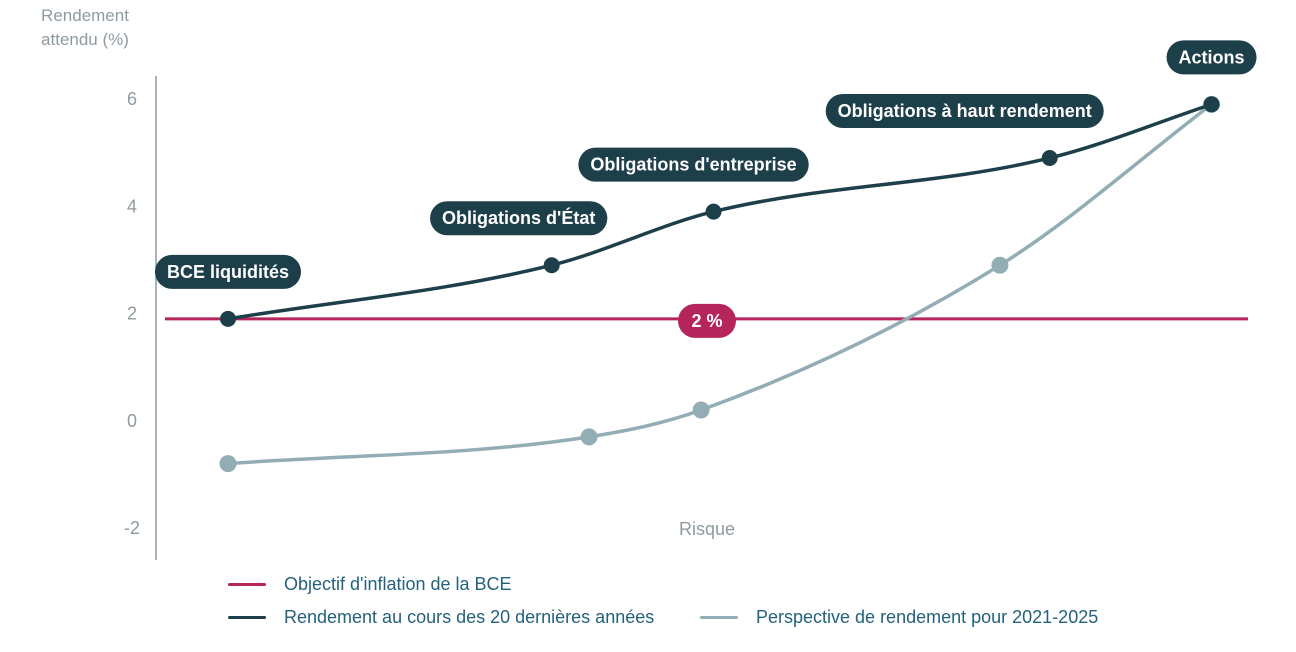  I want to click on asset-label-text: Obligations d'État, so click(518, 217).